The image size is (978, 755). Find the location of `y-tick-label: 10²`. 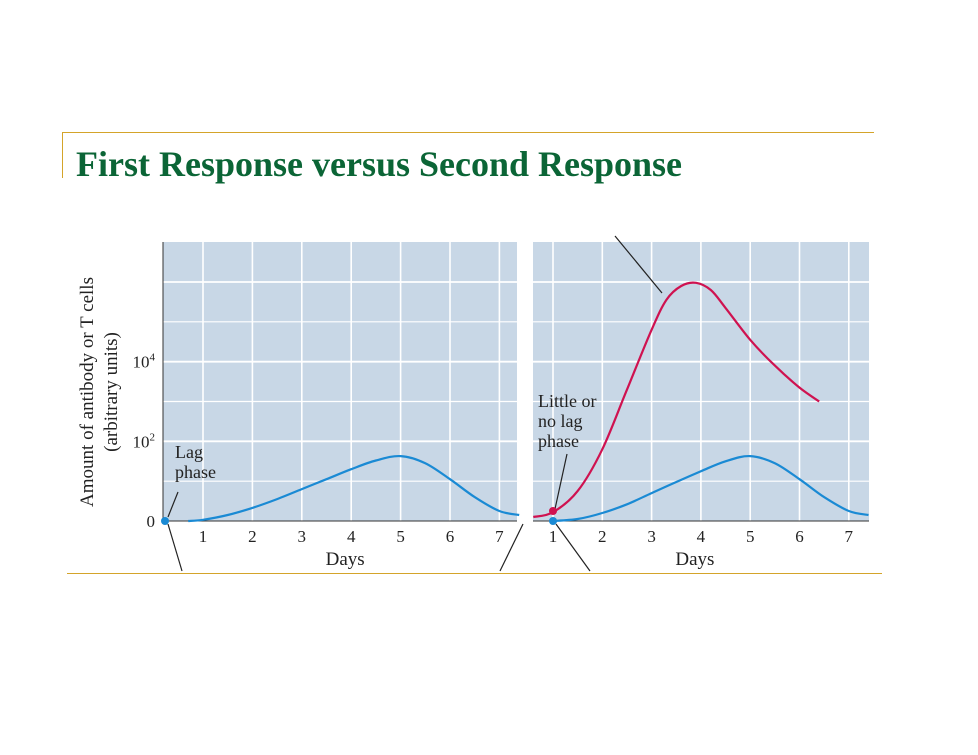

y-tick-label: 10² is located at coordinates (144, 441).